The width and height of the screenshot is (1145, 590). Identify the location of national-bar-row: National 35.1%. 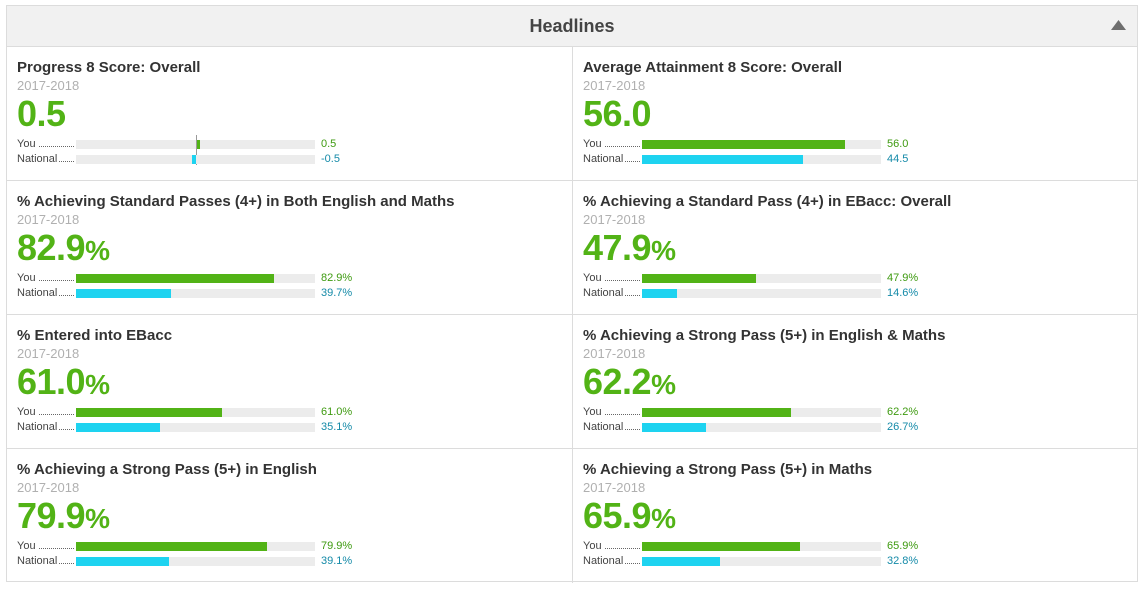
(289, 428).